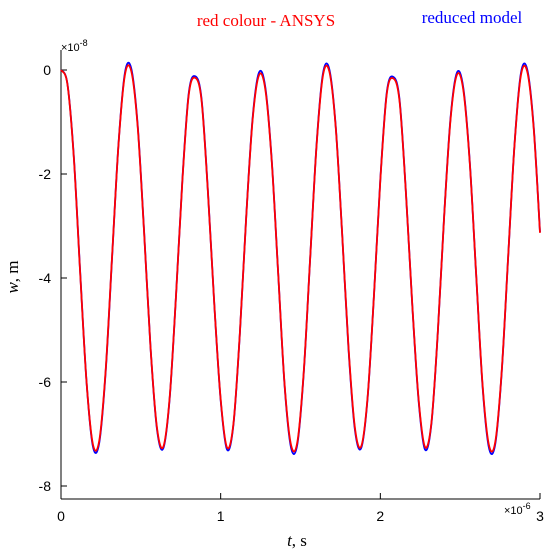 The image size is (550, 553). I want to click on x-multiplier: ×10⁻⁶, so click(517, 509).